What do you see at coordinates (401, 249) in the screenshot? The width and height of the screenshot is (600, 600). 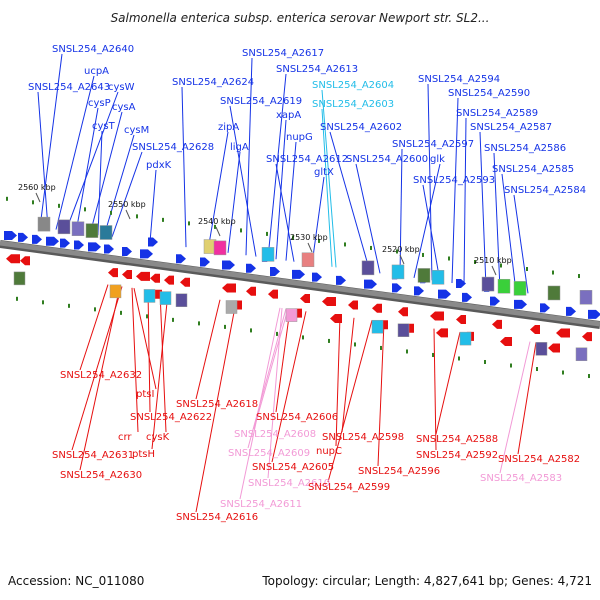 I see `kbp-tick-label: 2520 kbp` at bounding box center [401, 249].